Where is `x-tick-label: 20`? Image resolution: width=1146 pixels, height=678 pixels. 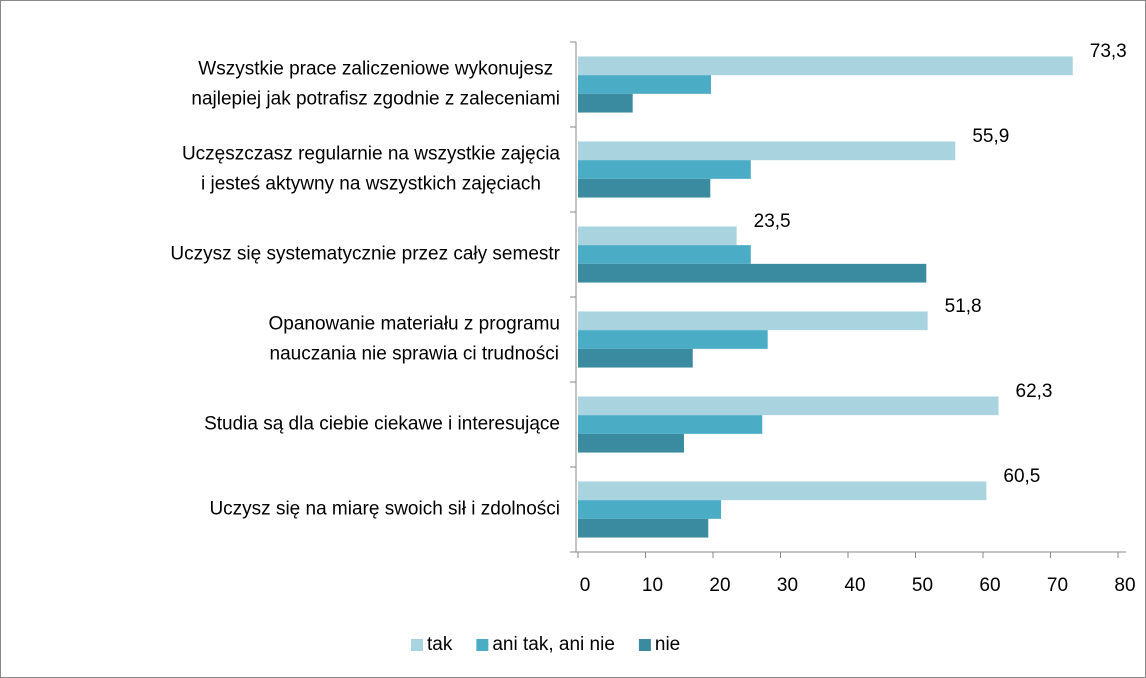 x-tick-label: 20 is located at coordinates (719, 585).